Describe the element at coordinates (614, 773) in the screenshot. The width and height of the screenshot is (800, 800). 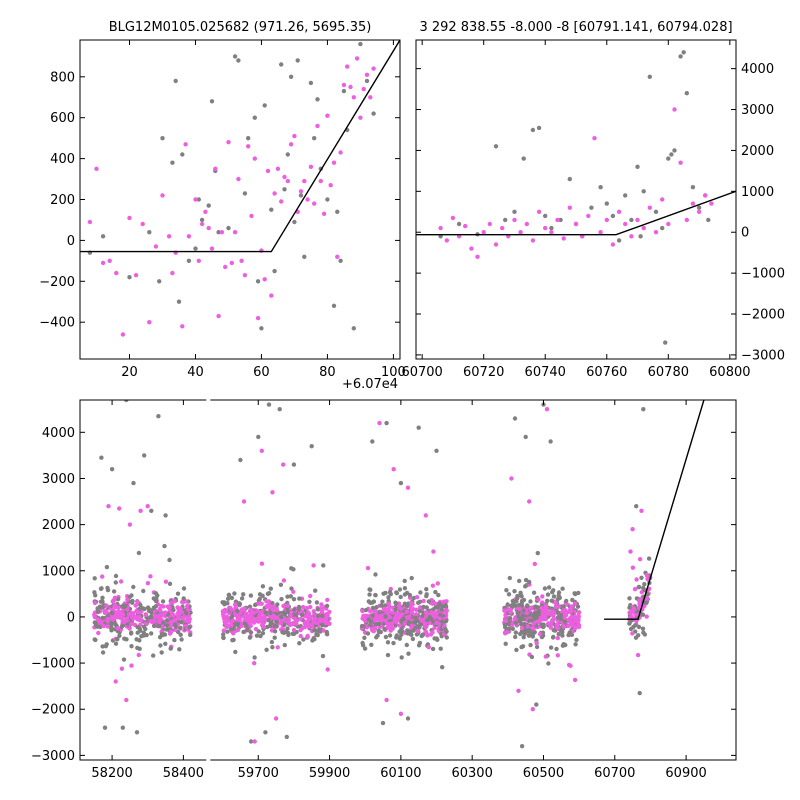
I see `x-tick-label: 60700` at that location.